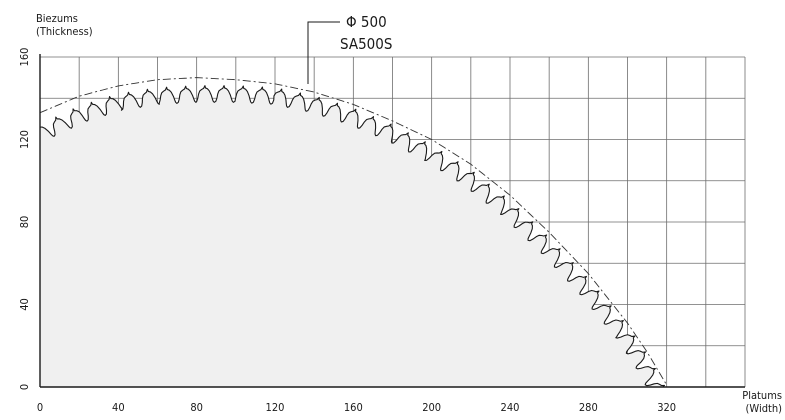  What do you see at coordinates (588, 407) in the screenshot?
I see `x-tick-label: 280` at bounding box center [588, 407].